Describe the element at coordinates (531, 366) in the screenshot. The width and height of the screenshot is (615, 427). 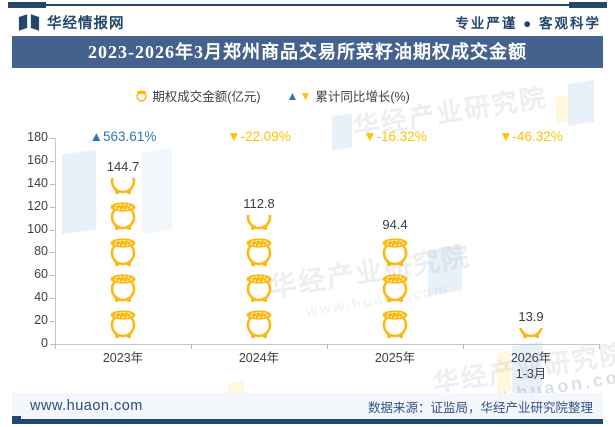
I see `x-axis-category-label: 2026年 1-3月` at that location.